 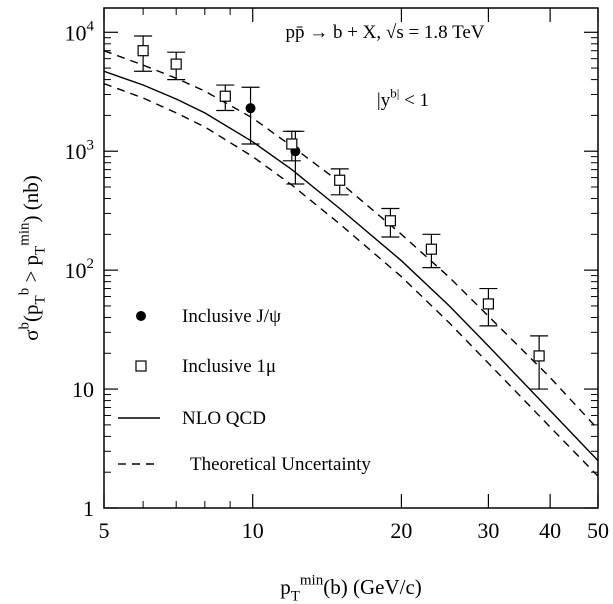 What do you see at coordinates (250, 115) in the screenshot?
I see `jpsi-data-point` at bounding box center [250, 115].